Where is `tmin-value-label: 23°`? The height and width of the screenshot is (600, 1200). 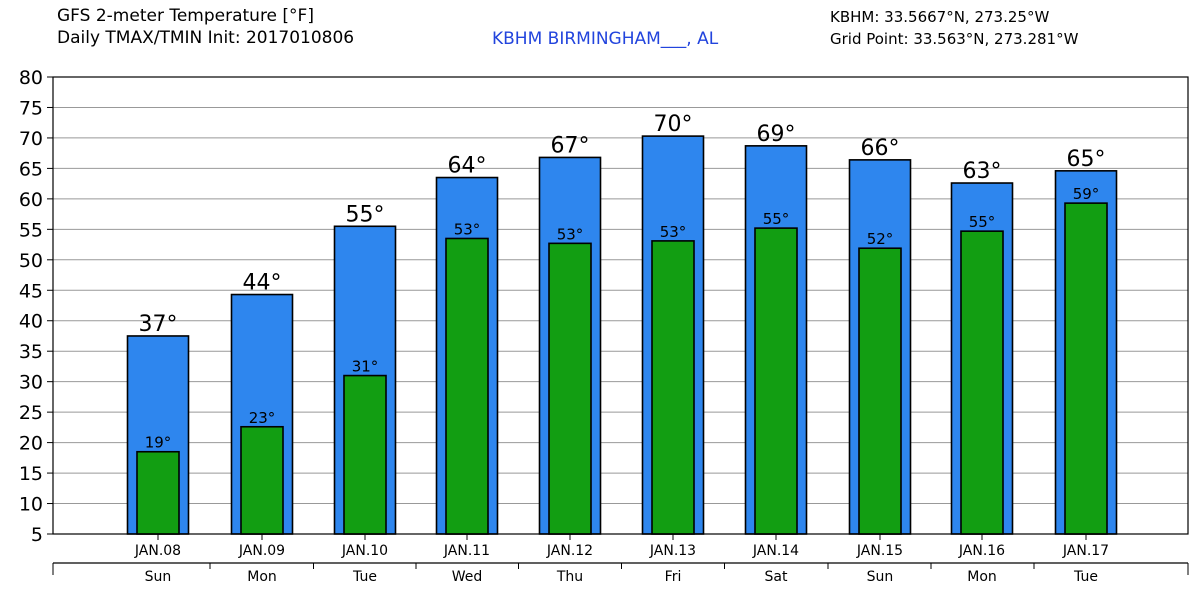 tmin-value-label: 23° is located at coordinates (262, 418).